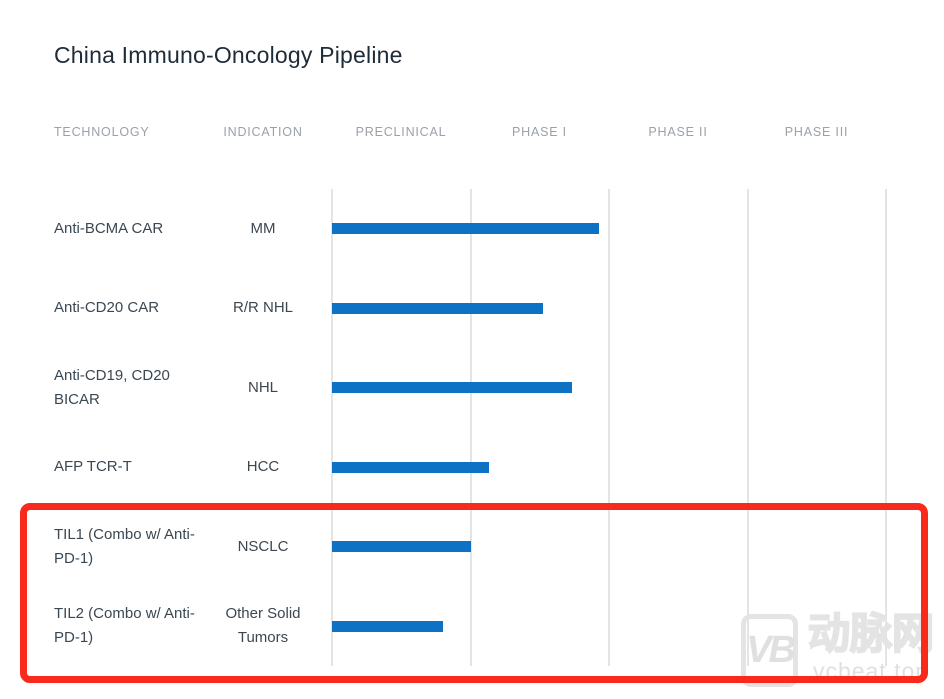  What do you see at coordinates (102, 132) in the screenshot?
I see `column-header-technology: TECHNOLOGY` at bounding box center [102, 132].